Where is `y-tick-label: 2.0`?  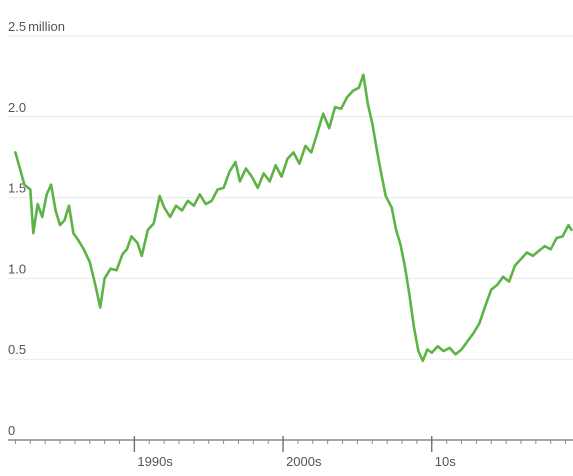
y-tick-label: 2.0 is located at coordinates (17, 107).